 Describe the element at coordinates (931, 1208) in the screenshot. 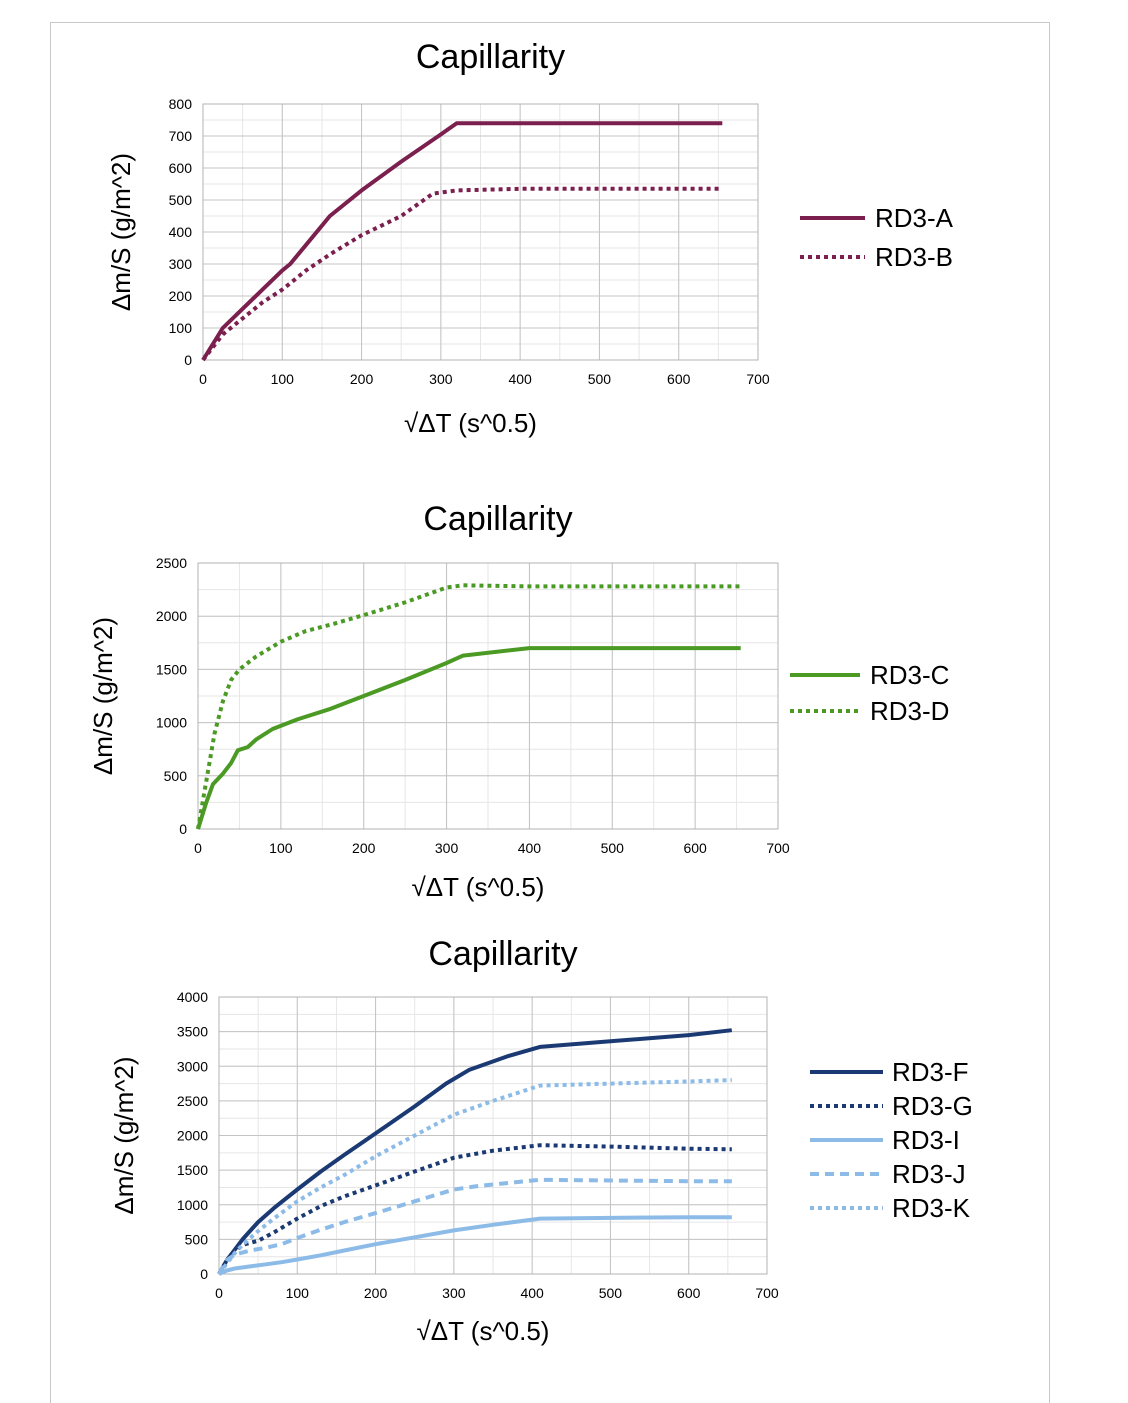

I see `legend-label-rd3-k: RD3-K` at that location.